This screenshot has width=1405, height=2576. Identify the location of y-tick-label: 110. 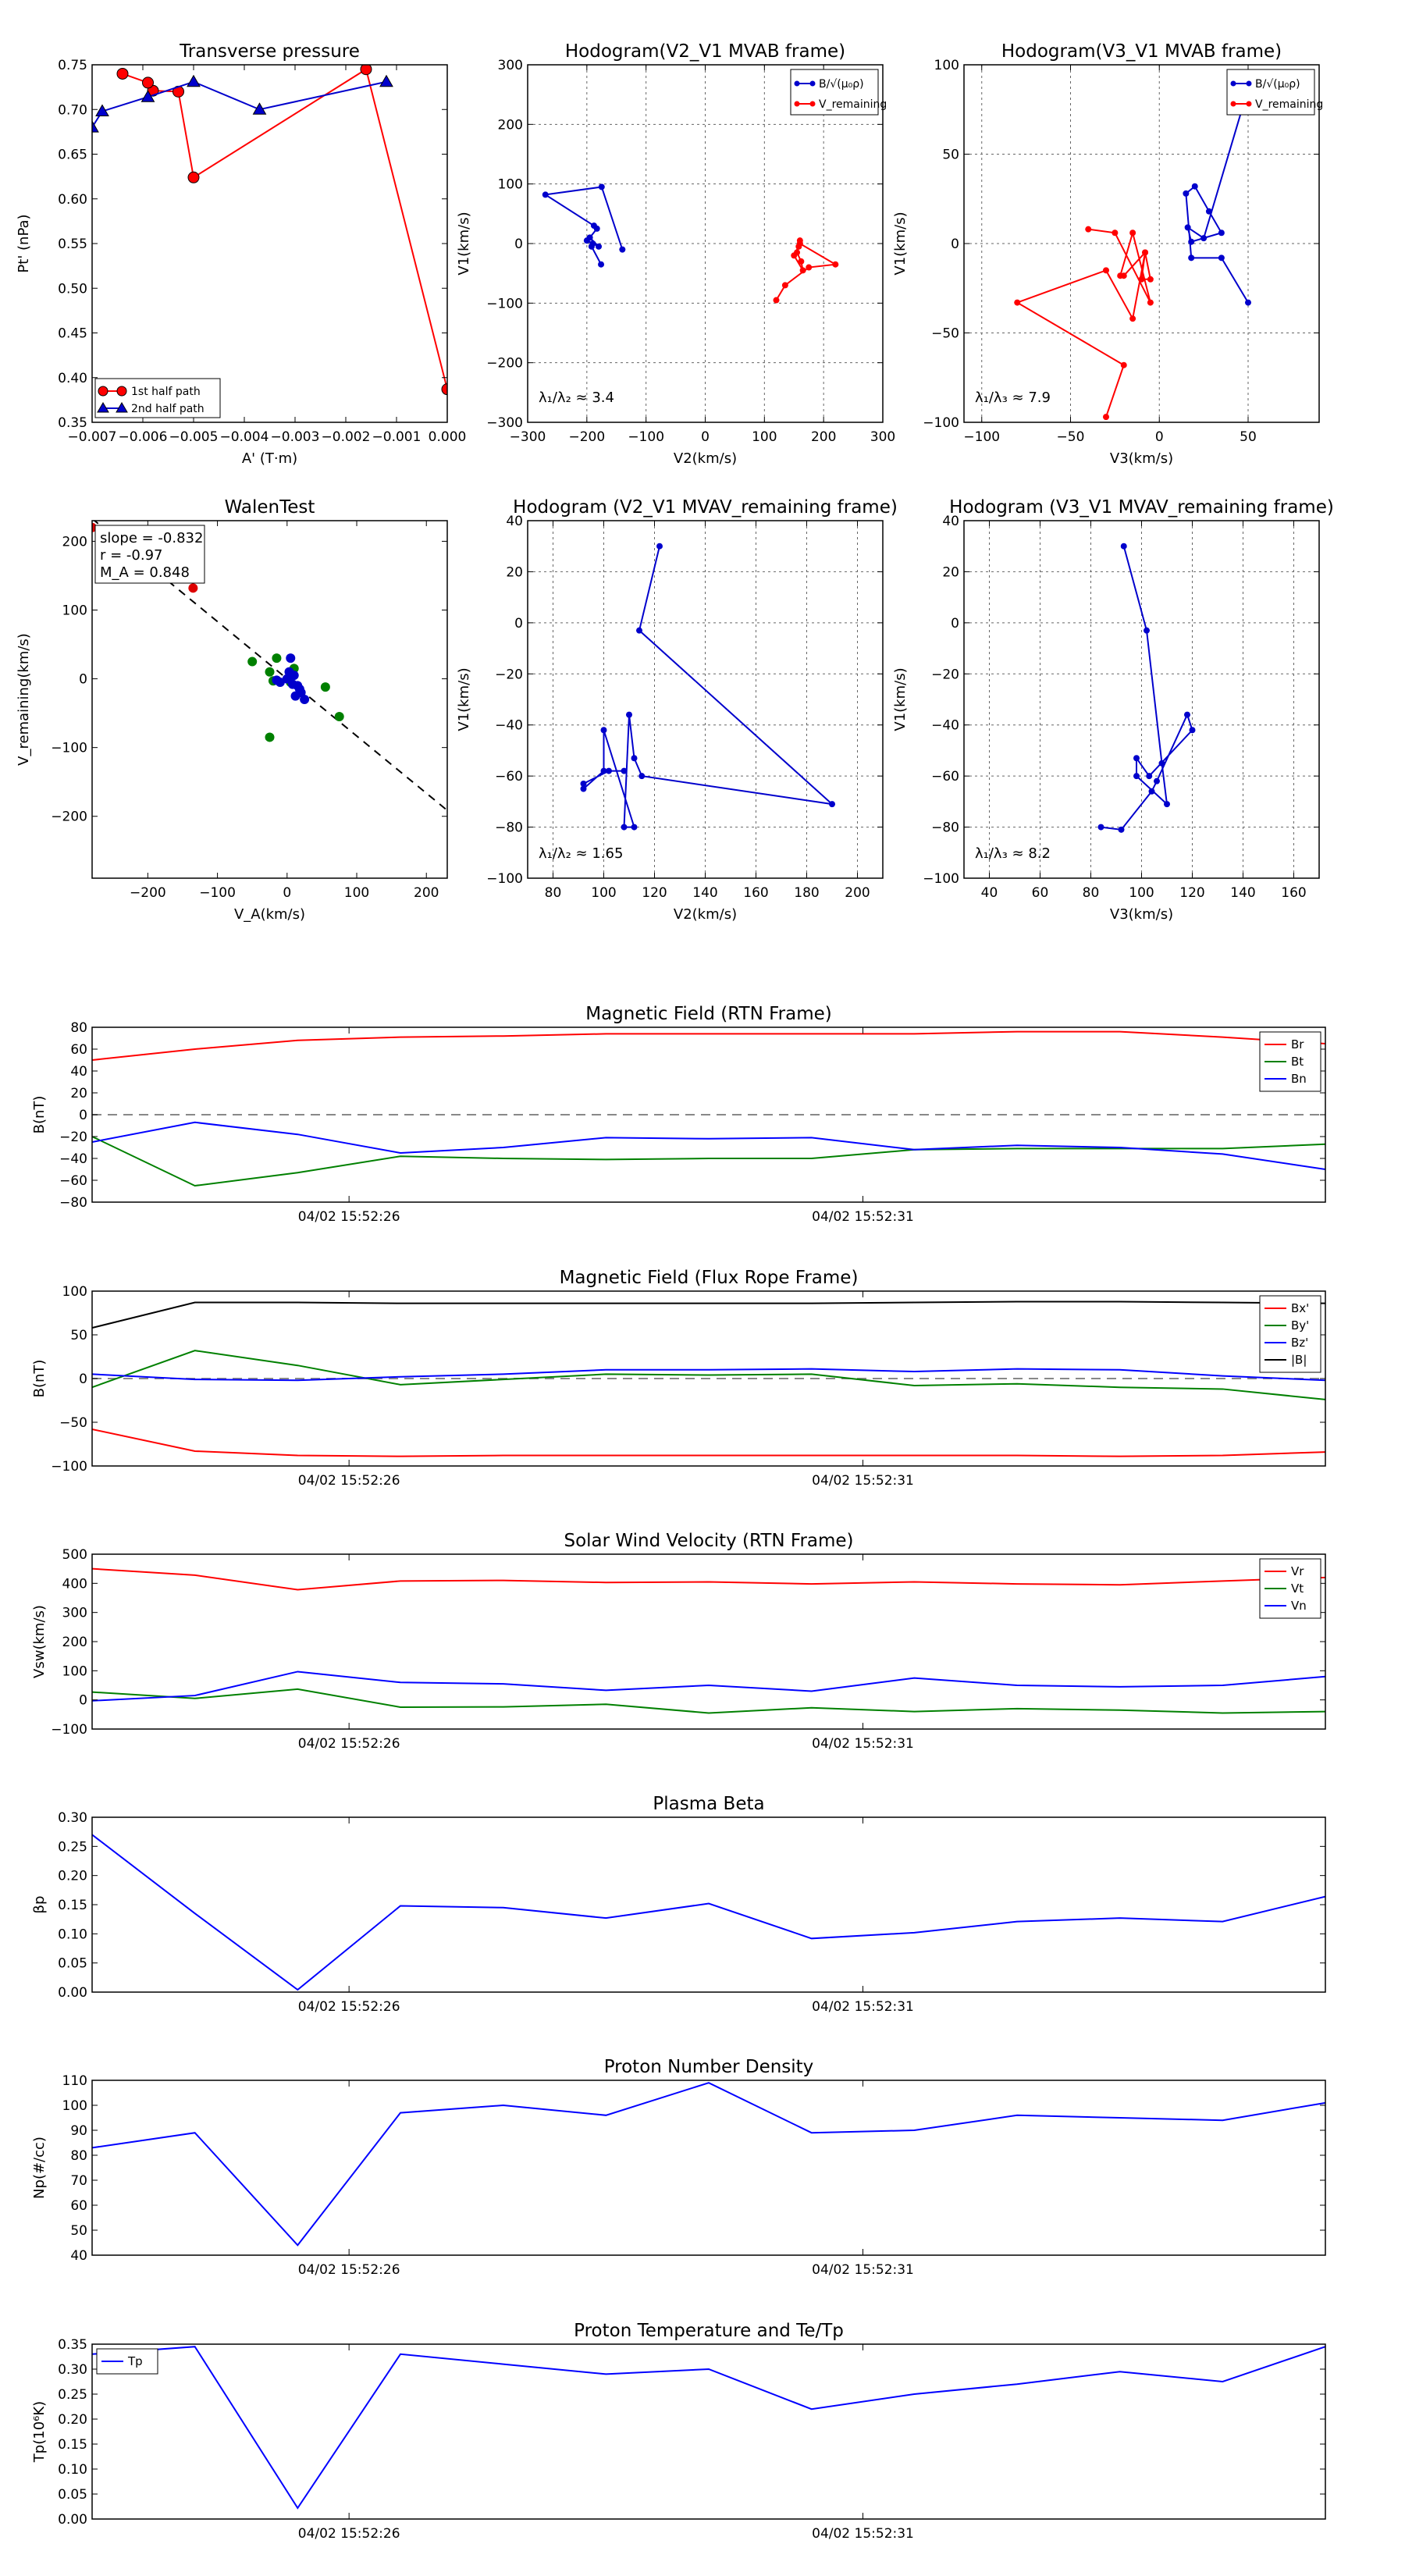
(74, 2081).